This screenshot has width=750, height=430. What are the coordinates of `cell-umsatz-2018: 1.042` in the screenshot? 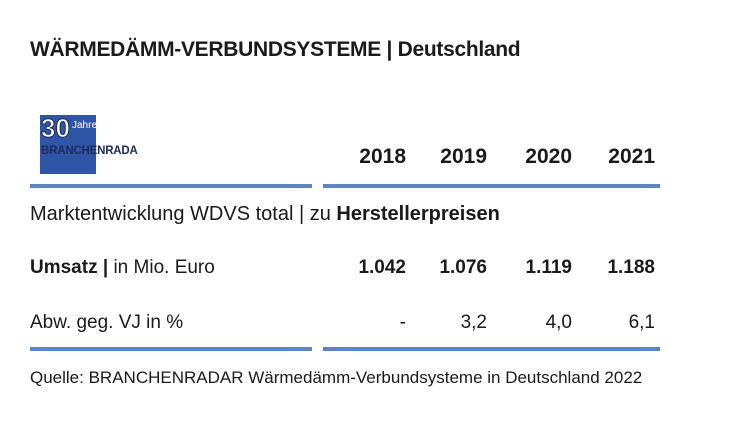 It's located at (382, 267).